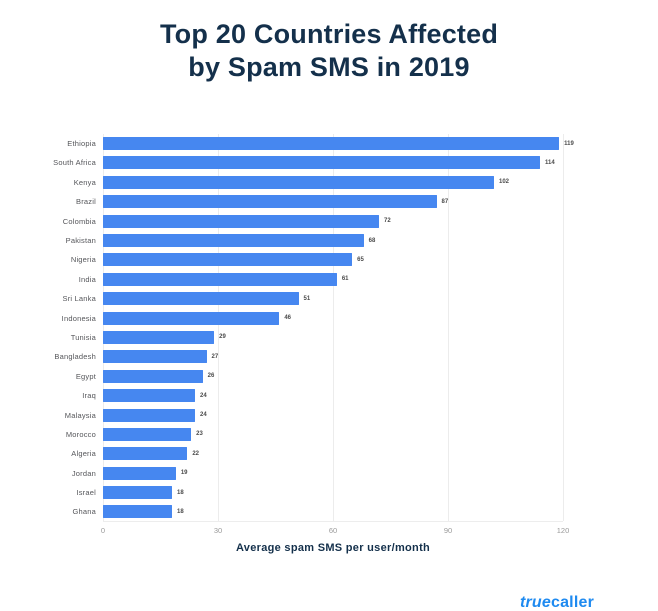 The height and width of the screenshot is (611, 658). Describe the element at coordinates (74, 163) in the screenshot. I see `category-label: South Africa` at that location.